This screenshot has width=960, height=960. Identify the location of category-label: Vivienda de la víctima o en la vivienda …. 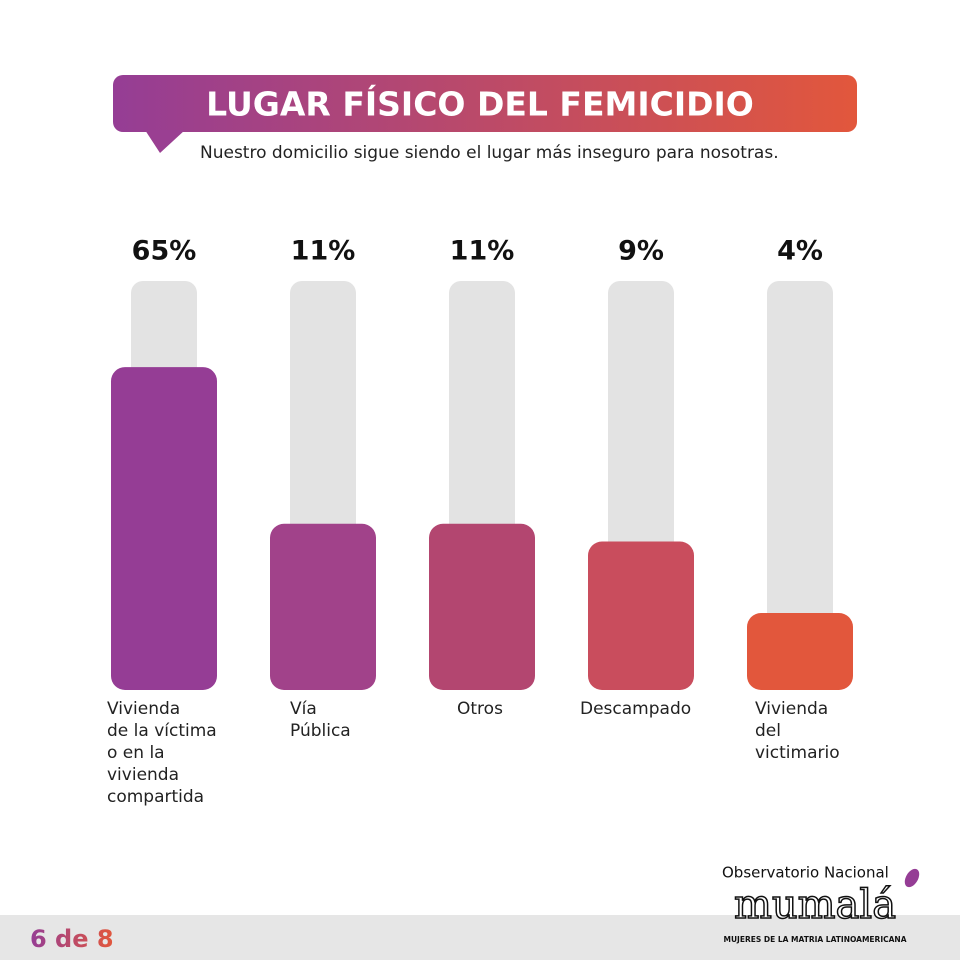
(162, 753).